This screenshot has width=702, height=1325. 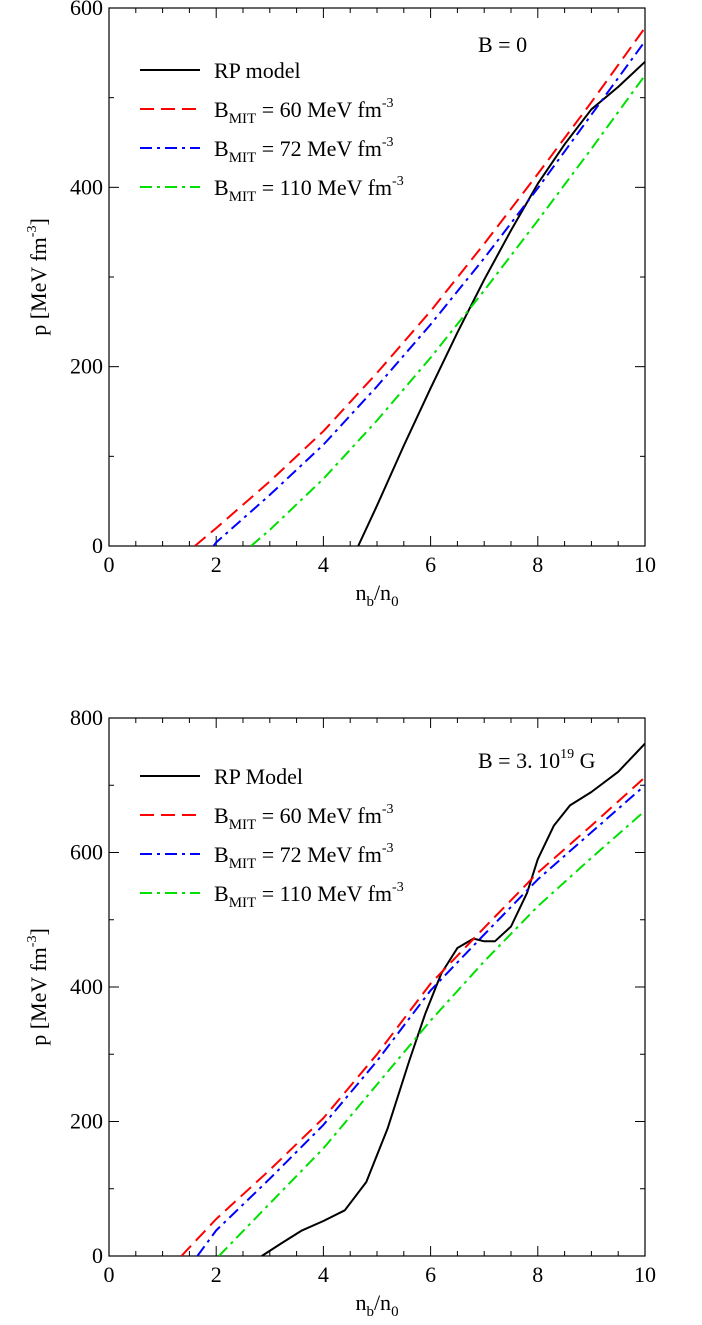 What do you see at coordinates (323, 1274) in the screenshot?
I see `chart2-x-tick-label: 4` at bounding box center [323, 1274].